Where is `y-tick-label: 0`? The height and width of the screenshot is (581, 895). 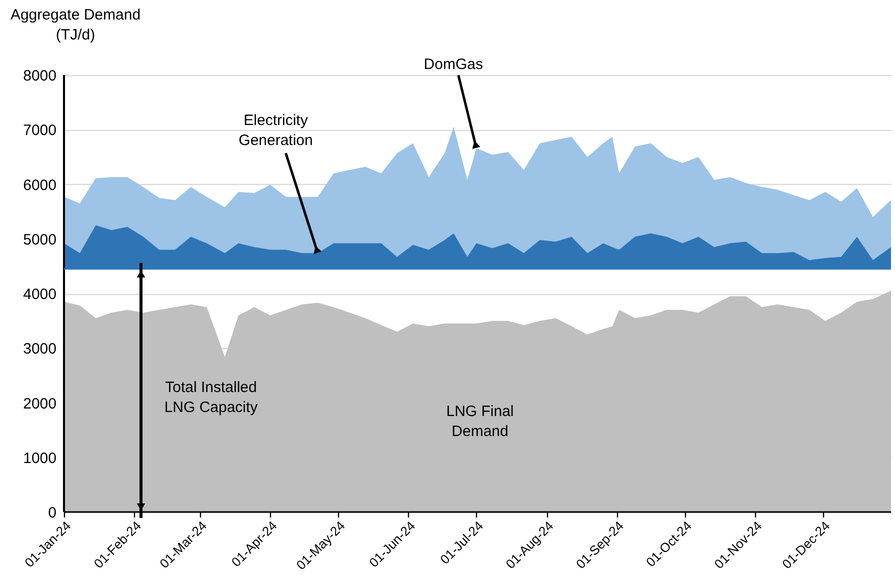 y-tick-label: 0 is located at coordinates (52, 513).